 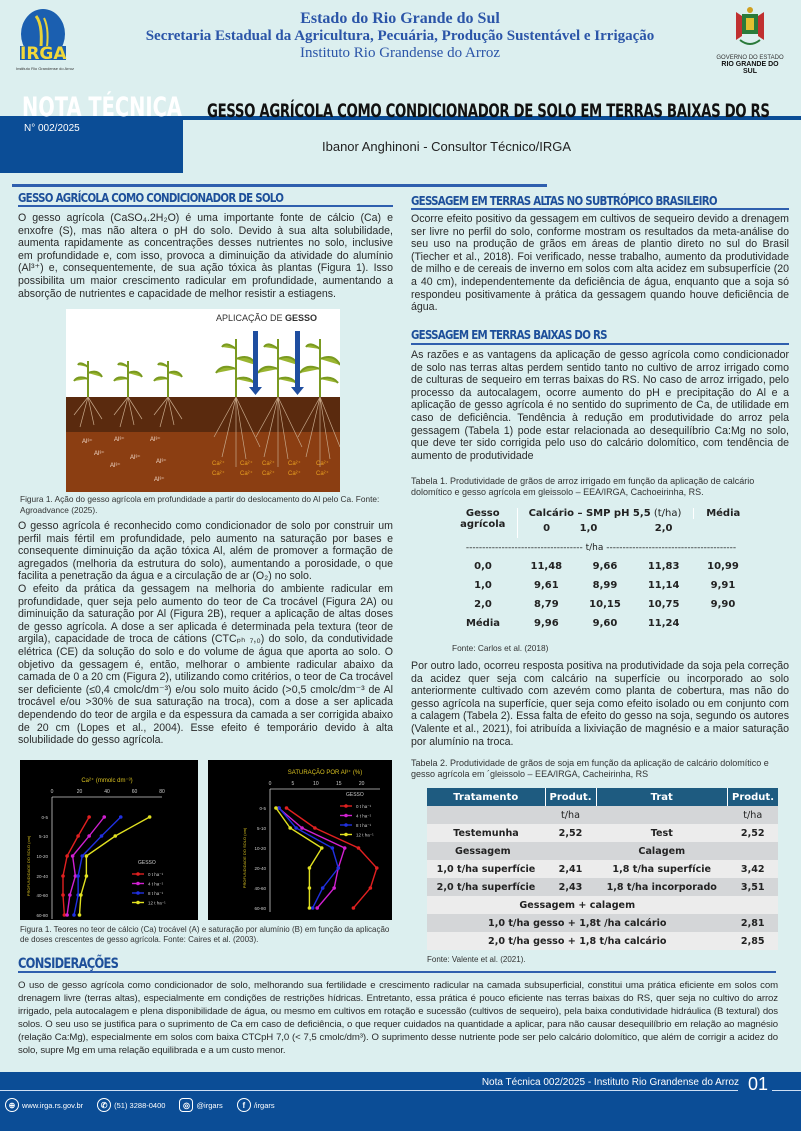 What do you see at coordinates (400, 18) in the screenshot?
I see `header-state: Estado do Rio Grande do Sul` at bounding box center [400, 18].